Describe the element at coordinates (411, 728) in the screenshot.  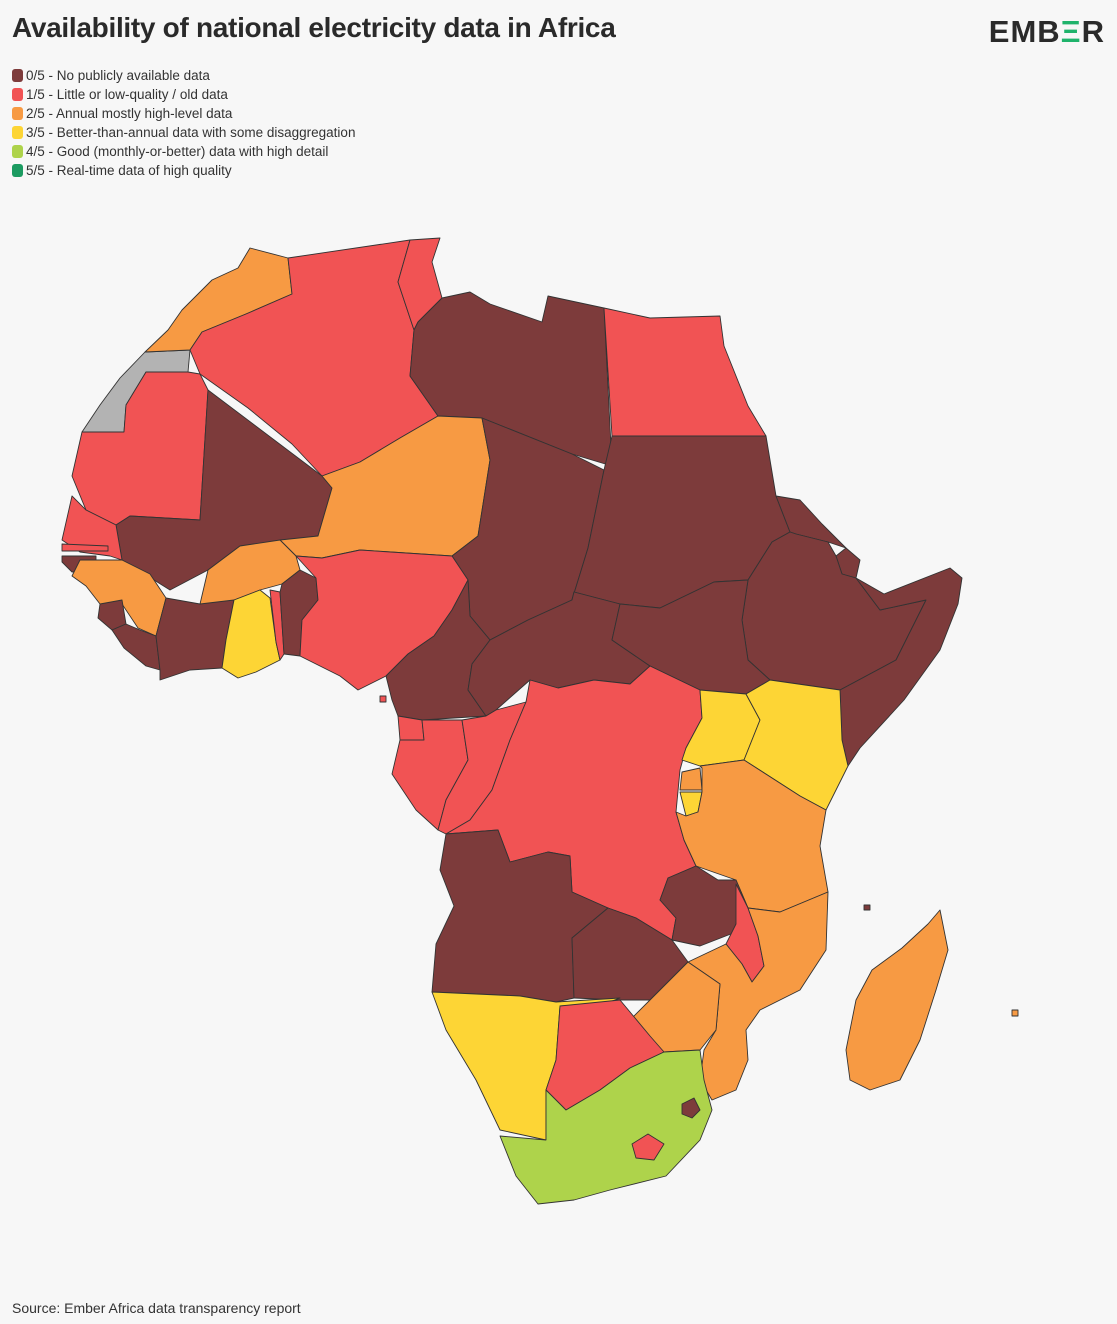
I see `country-equatorial-guinea` at that location.